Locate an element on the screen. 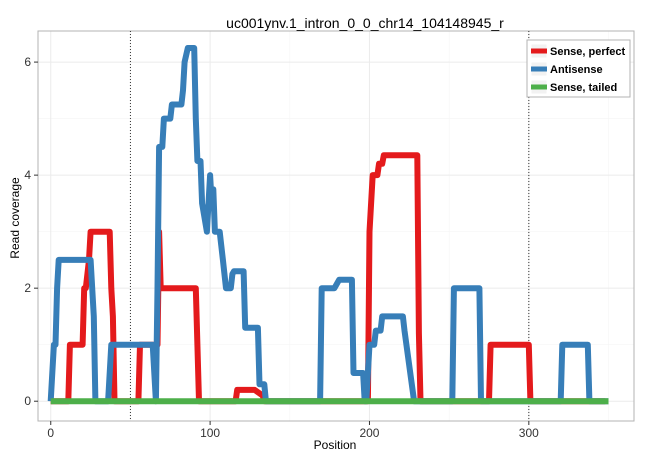  y-axis-title: Read coverage is located at coordinates (15, 218).